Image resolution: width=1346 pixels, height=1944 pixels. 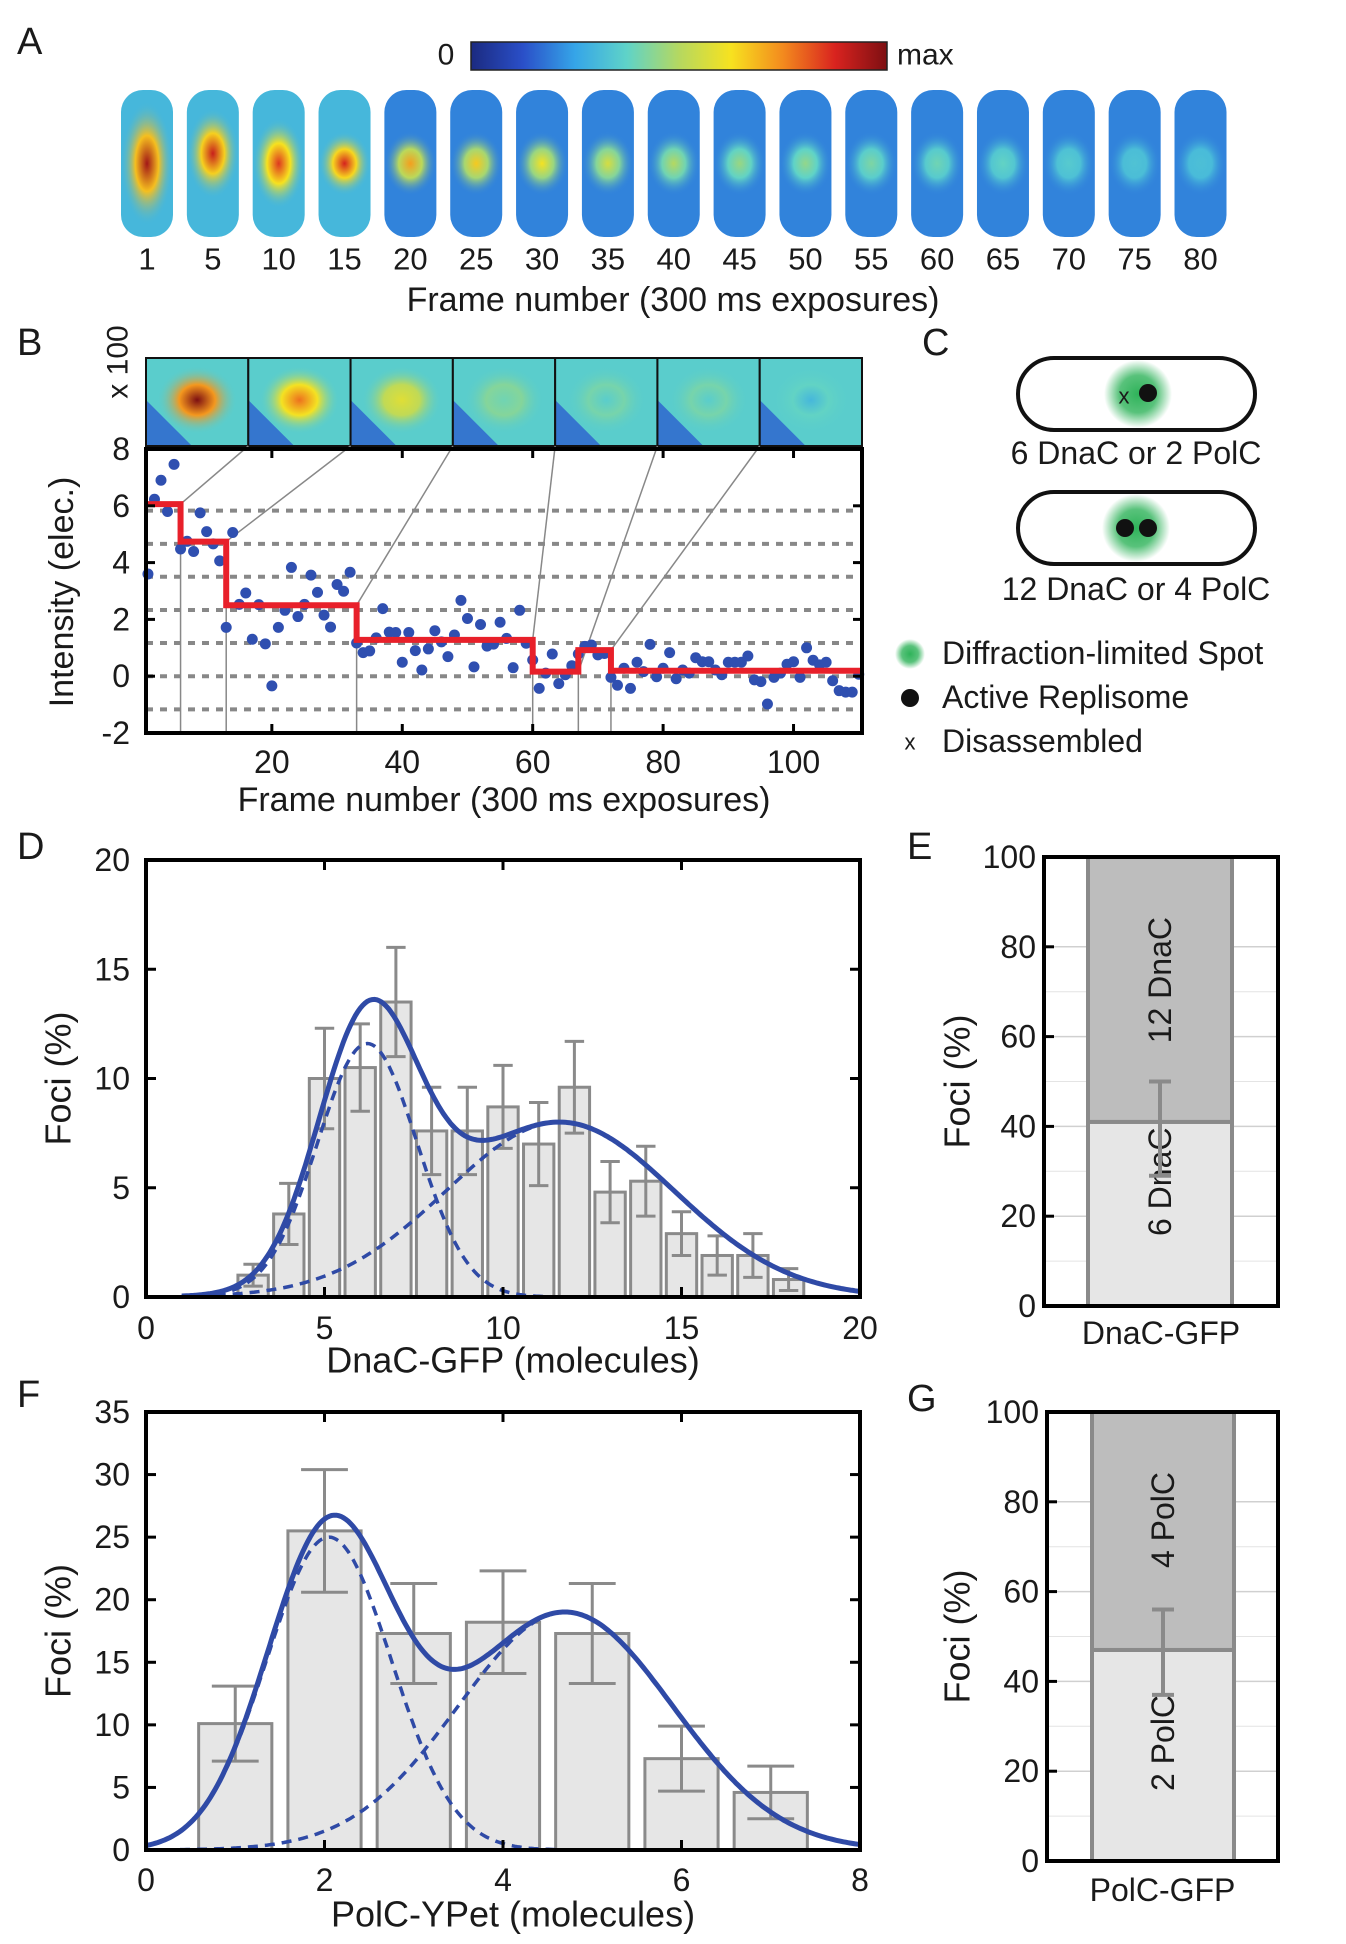 I want to click on y-tick-label: 10, so click(x=112, y=1725).